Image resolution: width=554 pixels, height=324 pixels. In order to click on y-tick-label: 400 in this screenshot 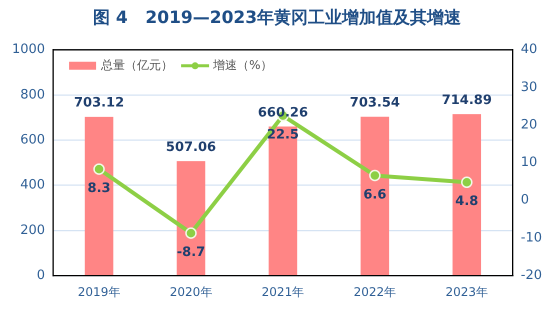, I will do `click(33, 185)`.